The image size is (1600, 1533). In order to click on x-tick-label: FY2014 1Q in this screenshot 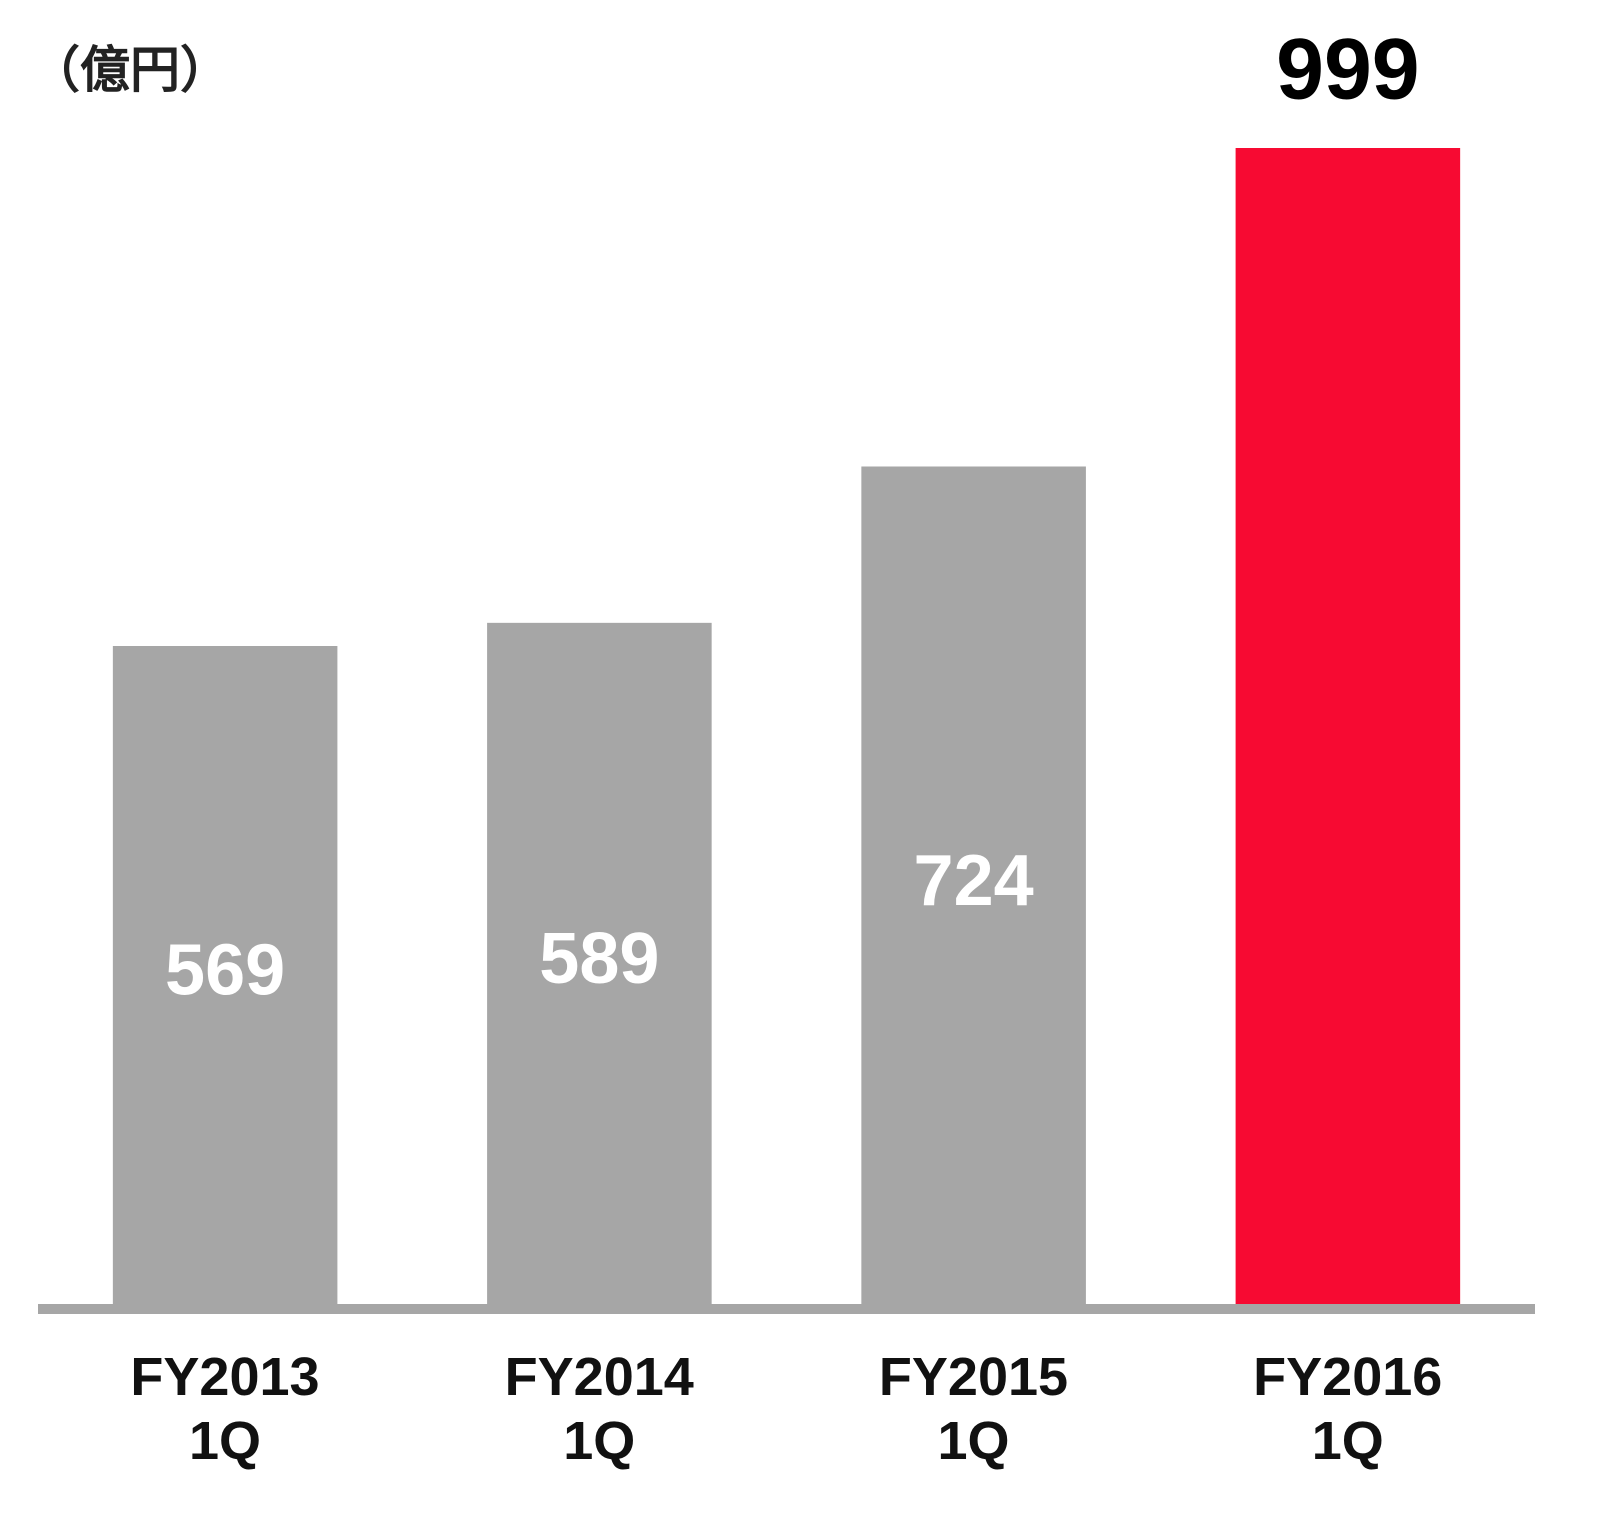, I will do `click(599, 1409)`.